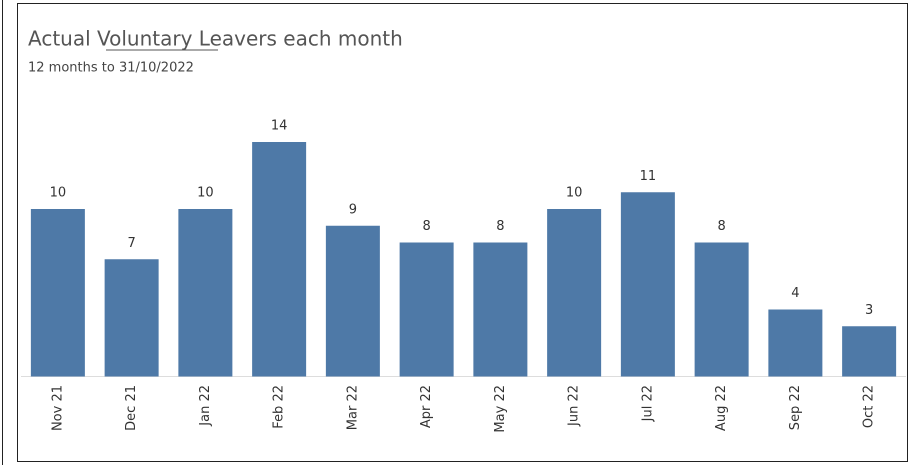 The width and height of the screenshot is (911, 469). What do you see at coordinates (795, 293) in the screenshot?
I see `value-label: 4` at bounding box center [795, 293].